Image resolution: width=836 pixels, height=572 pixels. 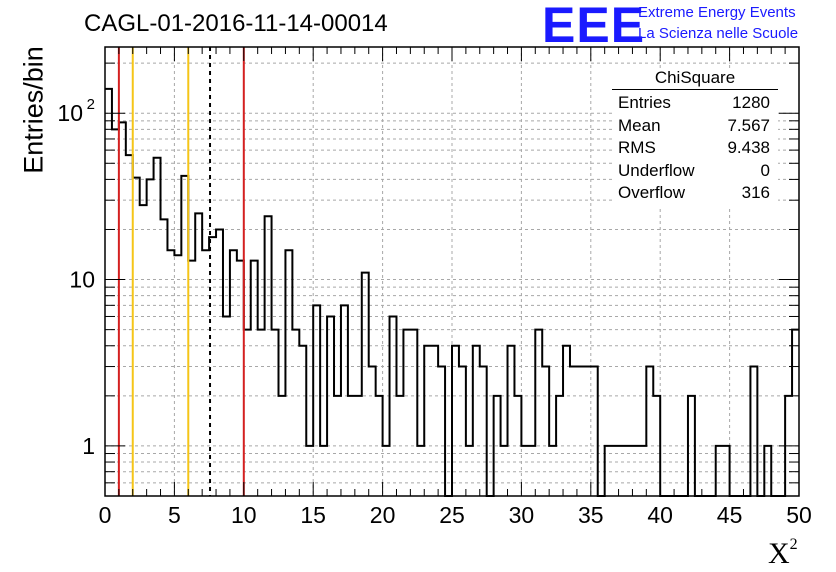 I want to click on stats-title: ChiSquare, so click(x=695, y=79).